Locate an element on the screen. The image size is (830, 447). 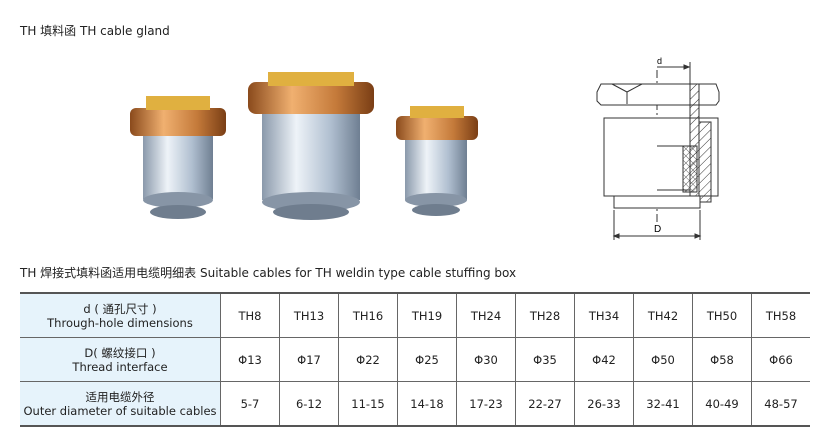
row-header: d ( 通孔尺寸 ) Through-hole dimensions is located at coordinates (120, 315).